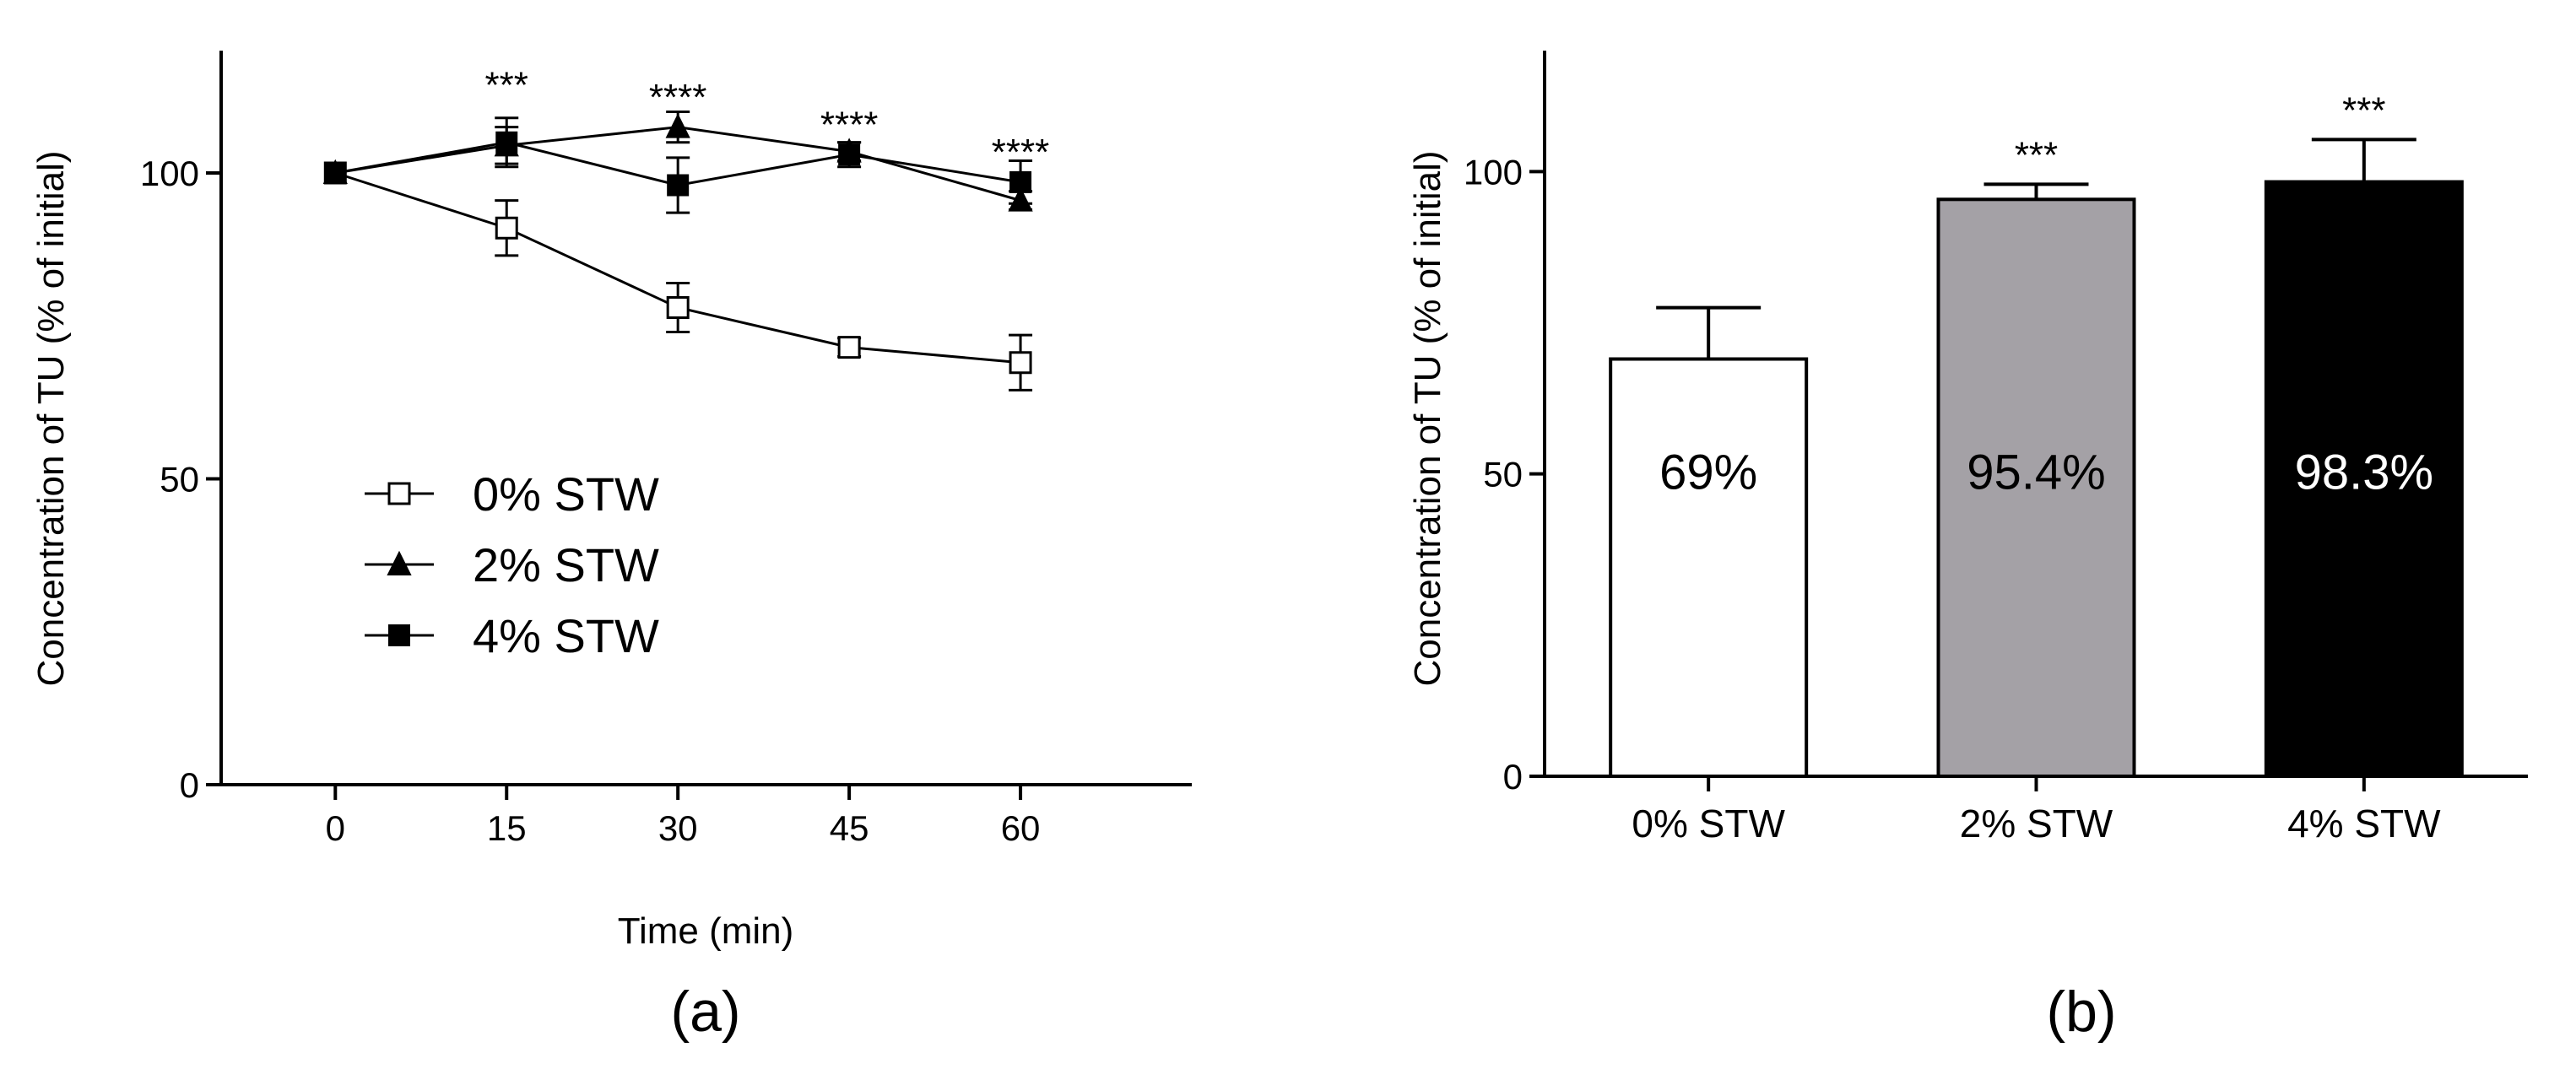 Image resolution: width=2576 pixels, height=1080 pixels. Describe the element at coordinates (1708, 823) in the screenshot. I see `x-tick-label: 0% STW` at that location.